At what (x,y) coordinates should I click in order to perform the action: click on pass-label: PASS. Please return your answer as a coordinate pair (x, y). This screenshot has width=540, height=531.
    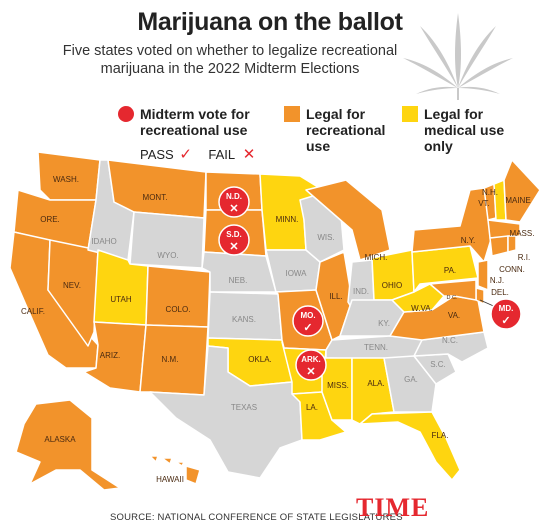
    Looking at the image, I should click on (157, 154).